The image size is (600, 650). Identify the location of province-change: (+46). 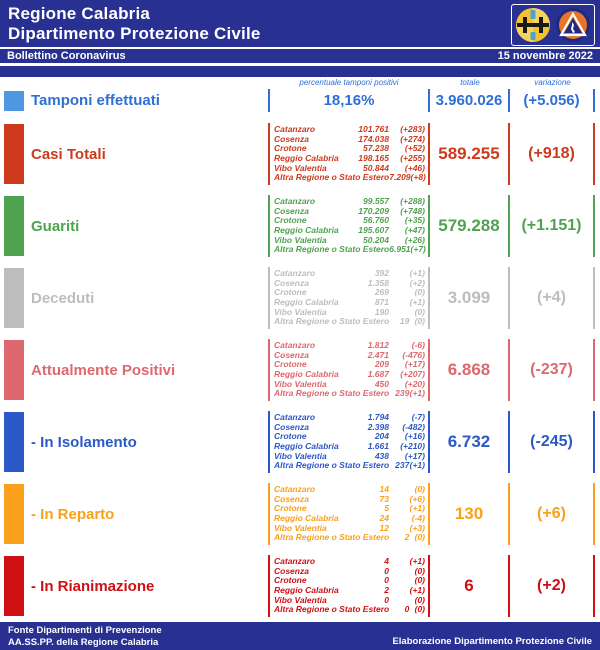
(414, 167).